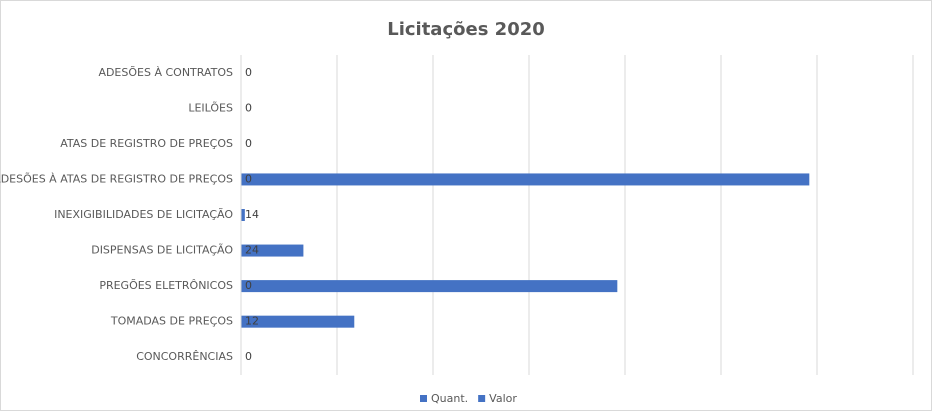 This screenshot has width=932, height=411. I want to click on chart-title: Licitações 2020, so click(466, 29).